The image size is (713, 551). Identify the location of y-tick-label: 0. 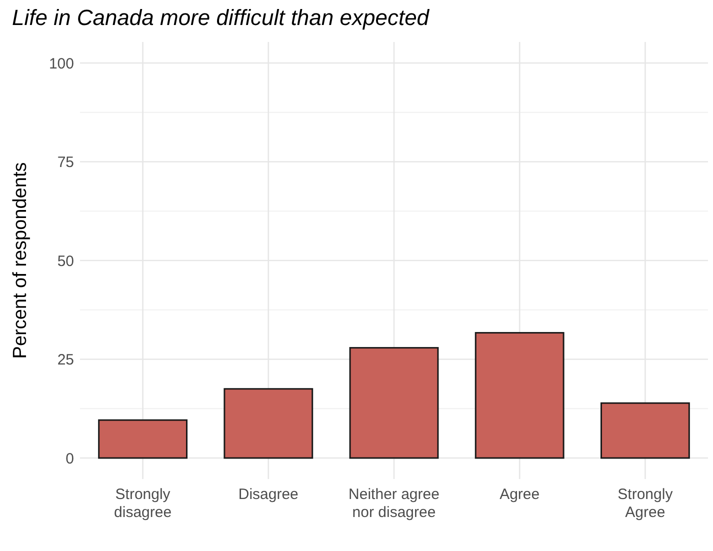
(70, 459).